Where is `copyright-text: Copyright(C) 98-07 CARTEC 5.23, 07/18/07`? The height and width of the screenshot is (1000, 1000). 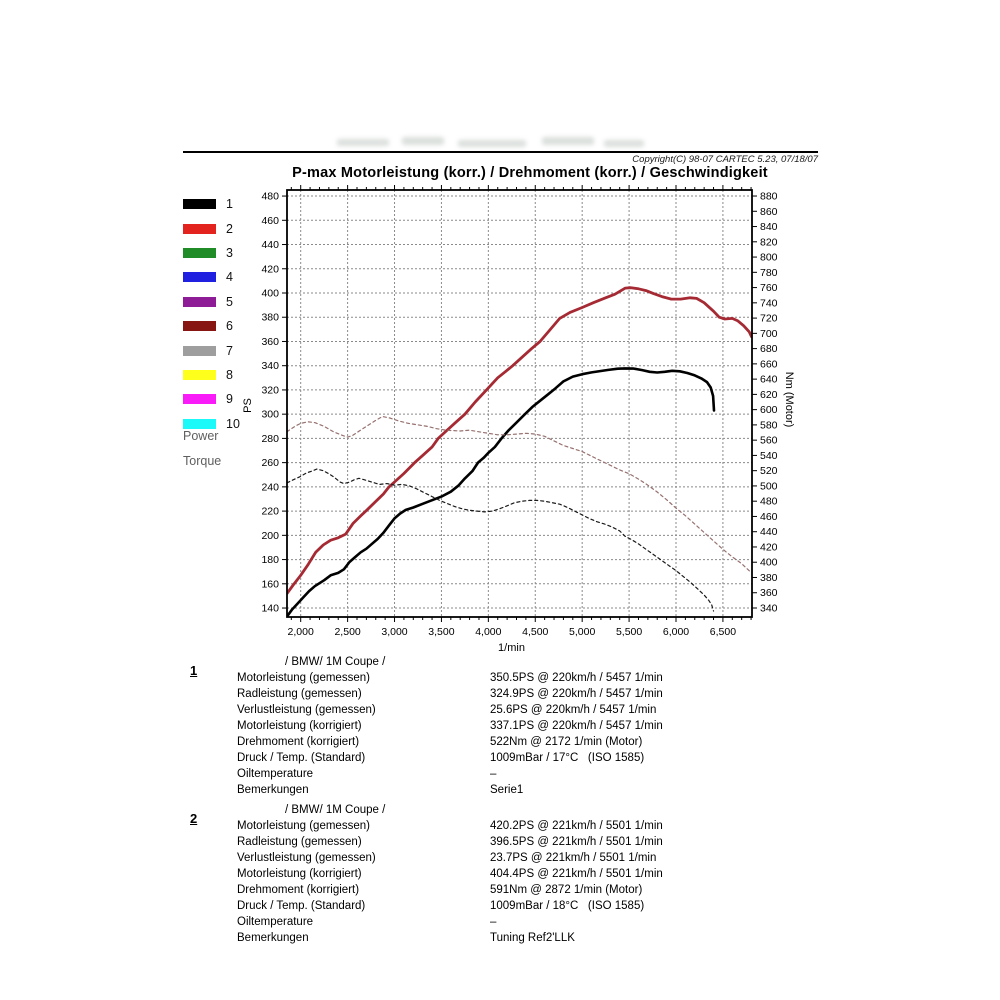
copyright-text: Copyright(C) 98-07 CARTEC 5.23, 07/18/07 is located at coordinates (725, 159).